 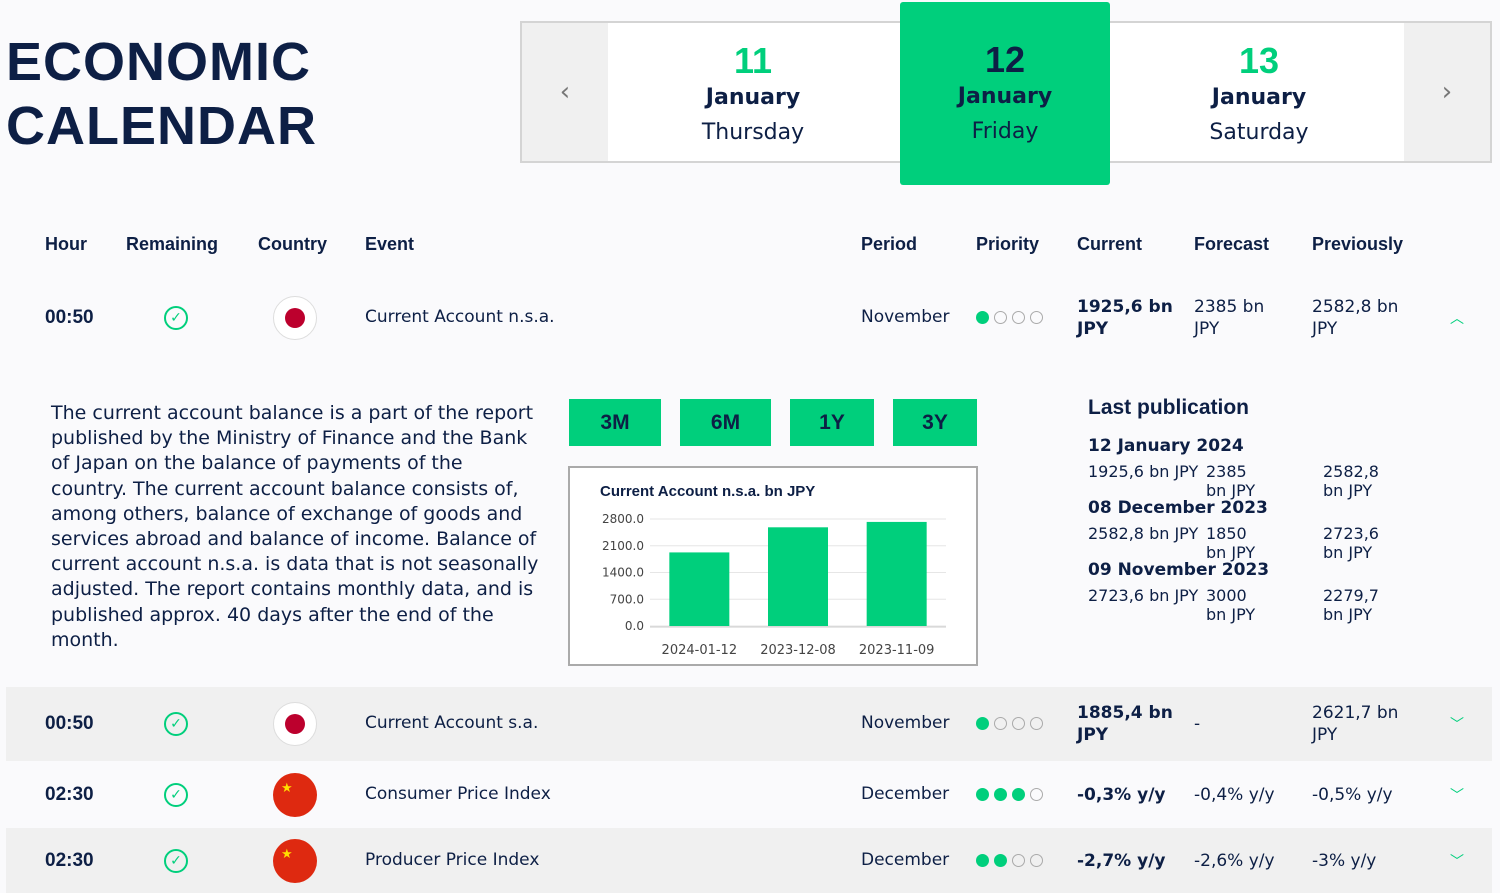 I want to click on publication-previous: 2279,7 bn JPY, so click(x=1351, y=605).